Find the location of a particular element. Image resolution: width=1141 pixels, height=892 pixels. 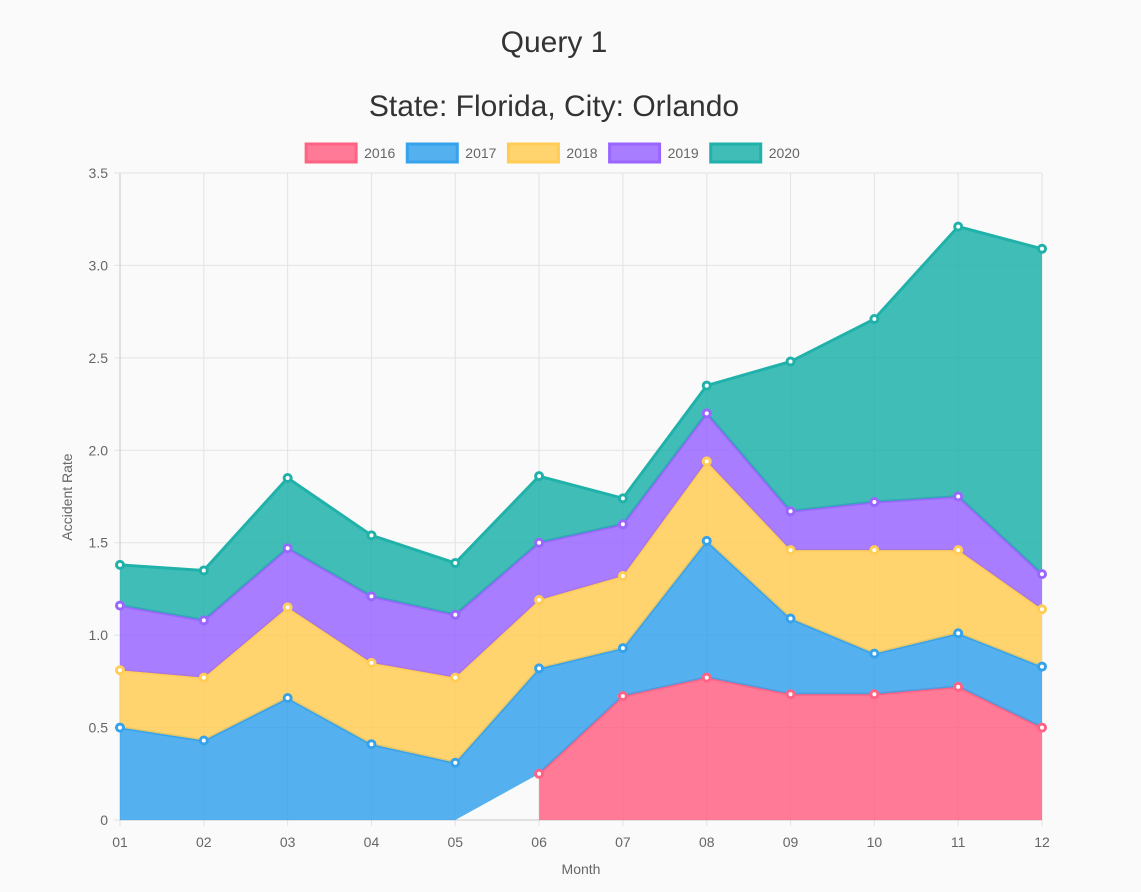

x-tick-label: 12 is located at coordinates (1042, 842).